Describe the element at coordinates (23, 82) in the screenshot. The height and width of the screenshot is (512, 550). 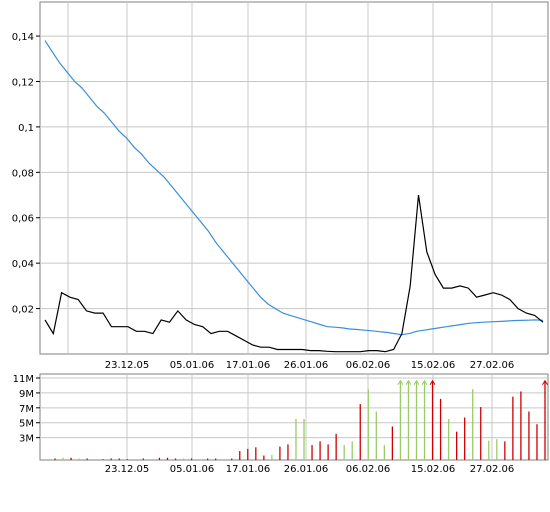
I see `price-y-tick-label: 0,12` at that location.